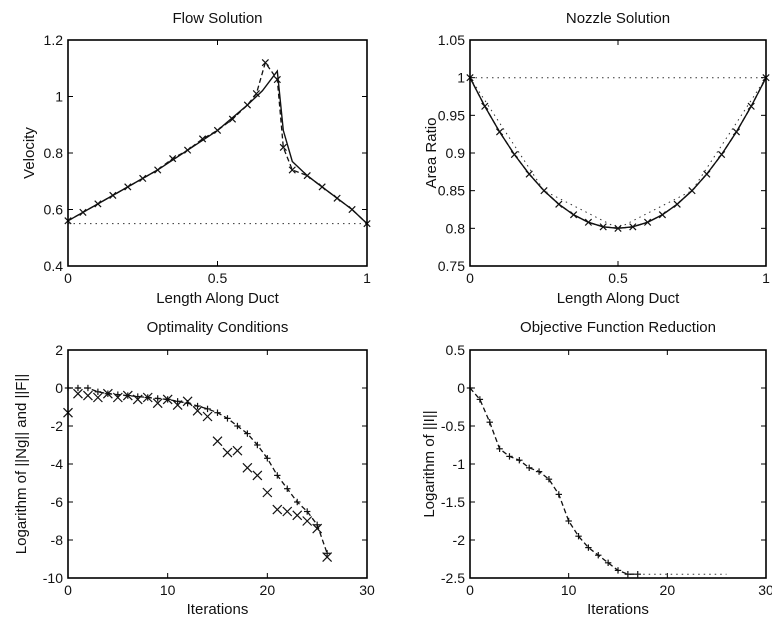 The image size is (772, 631). What do you see at coordinates (54, 40) in the screenshot?
I see `y-tick-label: 1.2` at bounding box center [54, 40].